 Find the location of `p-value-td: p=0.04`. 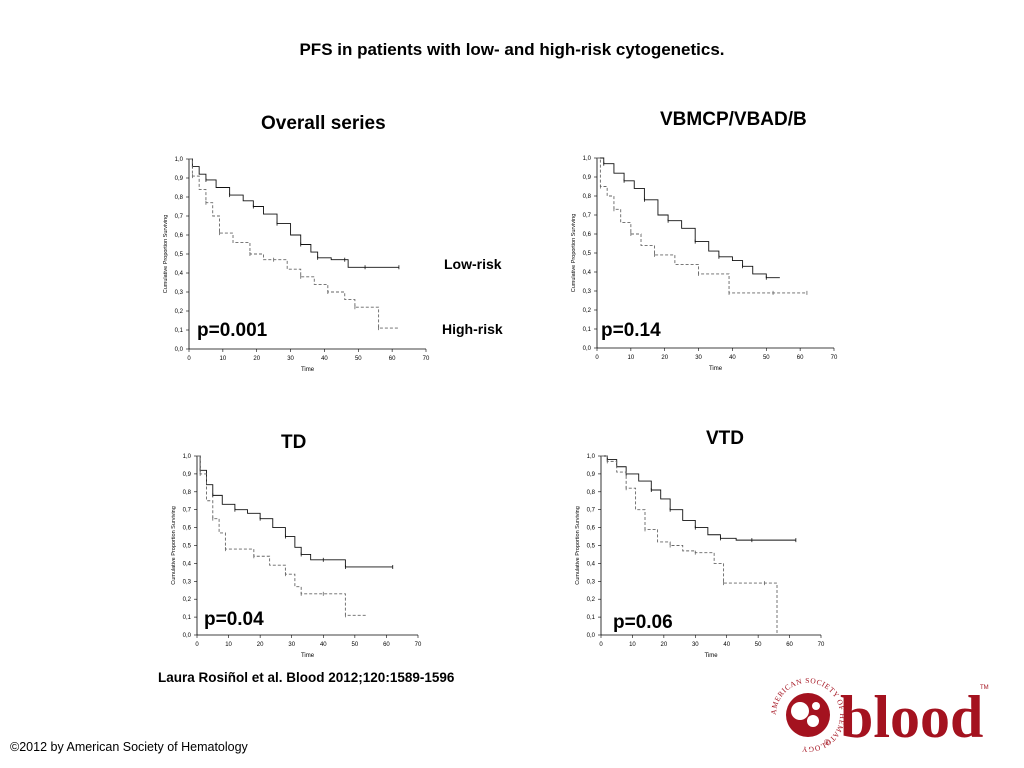

p-value-td: p=0.04 is located at coordinates (234, 619).